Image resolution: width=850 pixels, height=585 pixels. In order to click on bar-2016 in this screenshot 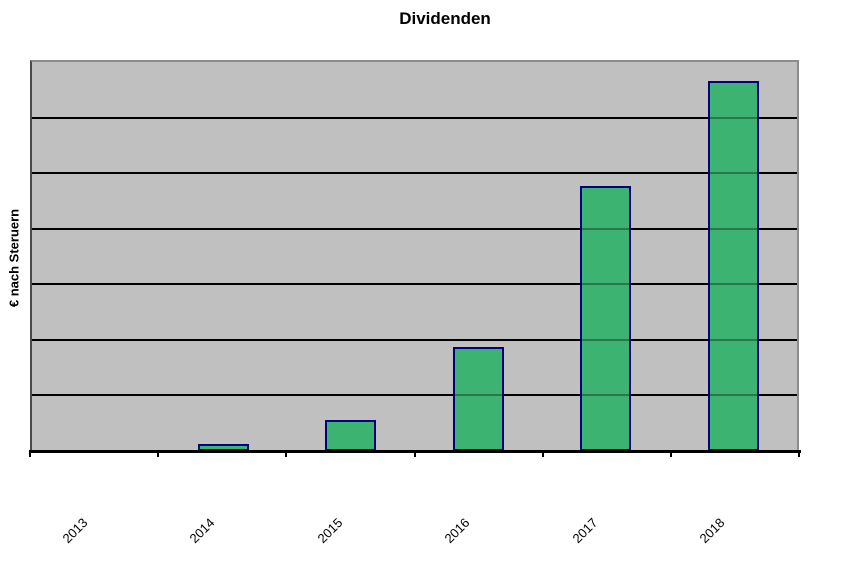, I will do `click(478, 399)`.